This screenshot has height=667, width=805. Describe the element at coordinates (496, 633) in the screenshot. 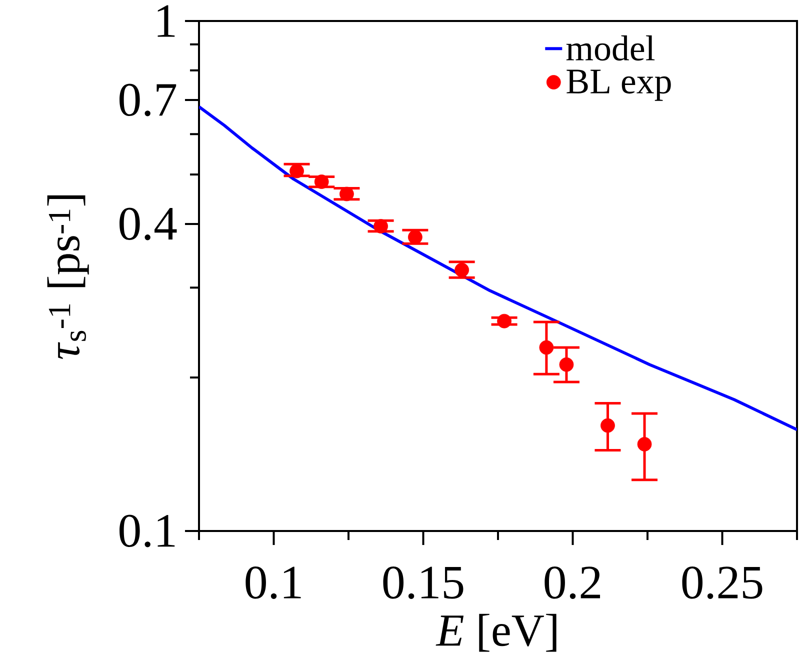

I see `x-axis-title: E [eV]` at that location.